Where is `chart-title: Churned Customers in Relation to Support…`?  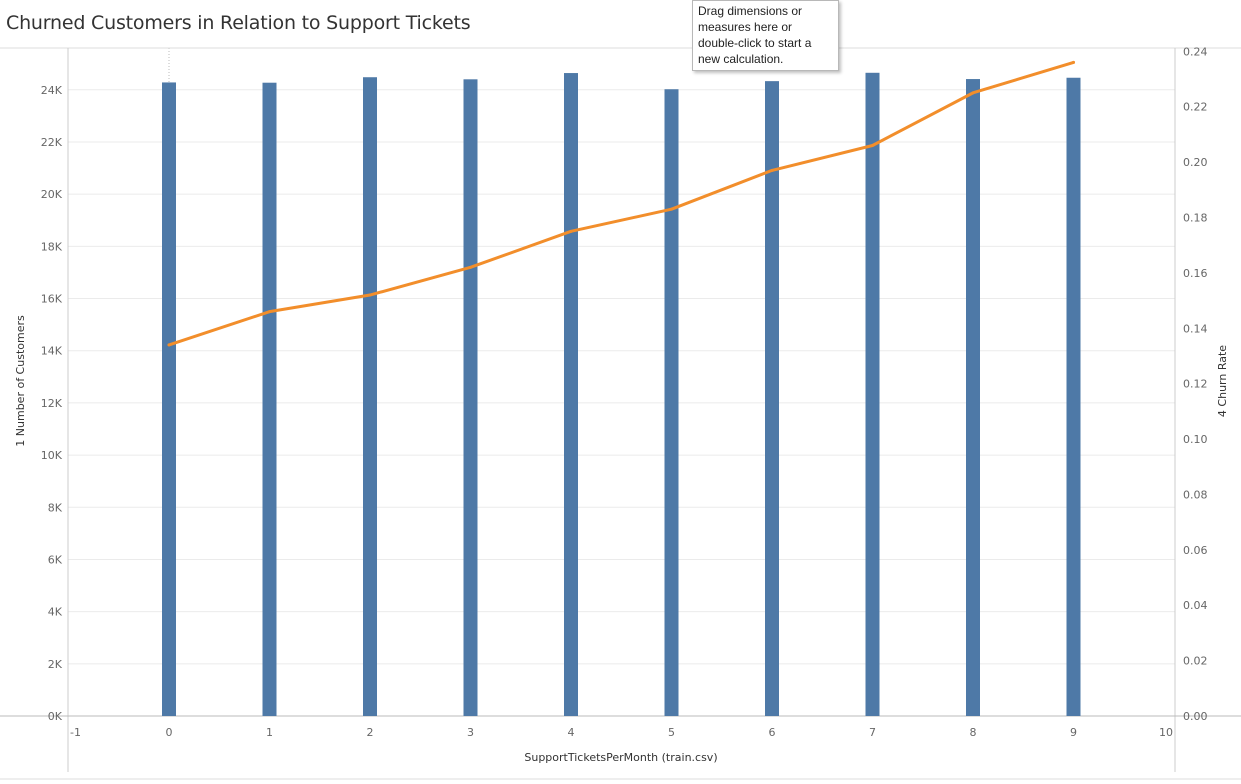 chart-title: Churned Customers in Relation to Support… is located at coordinates (238, 23).